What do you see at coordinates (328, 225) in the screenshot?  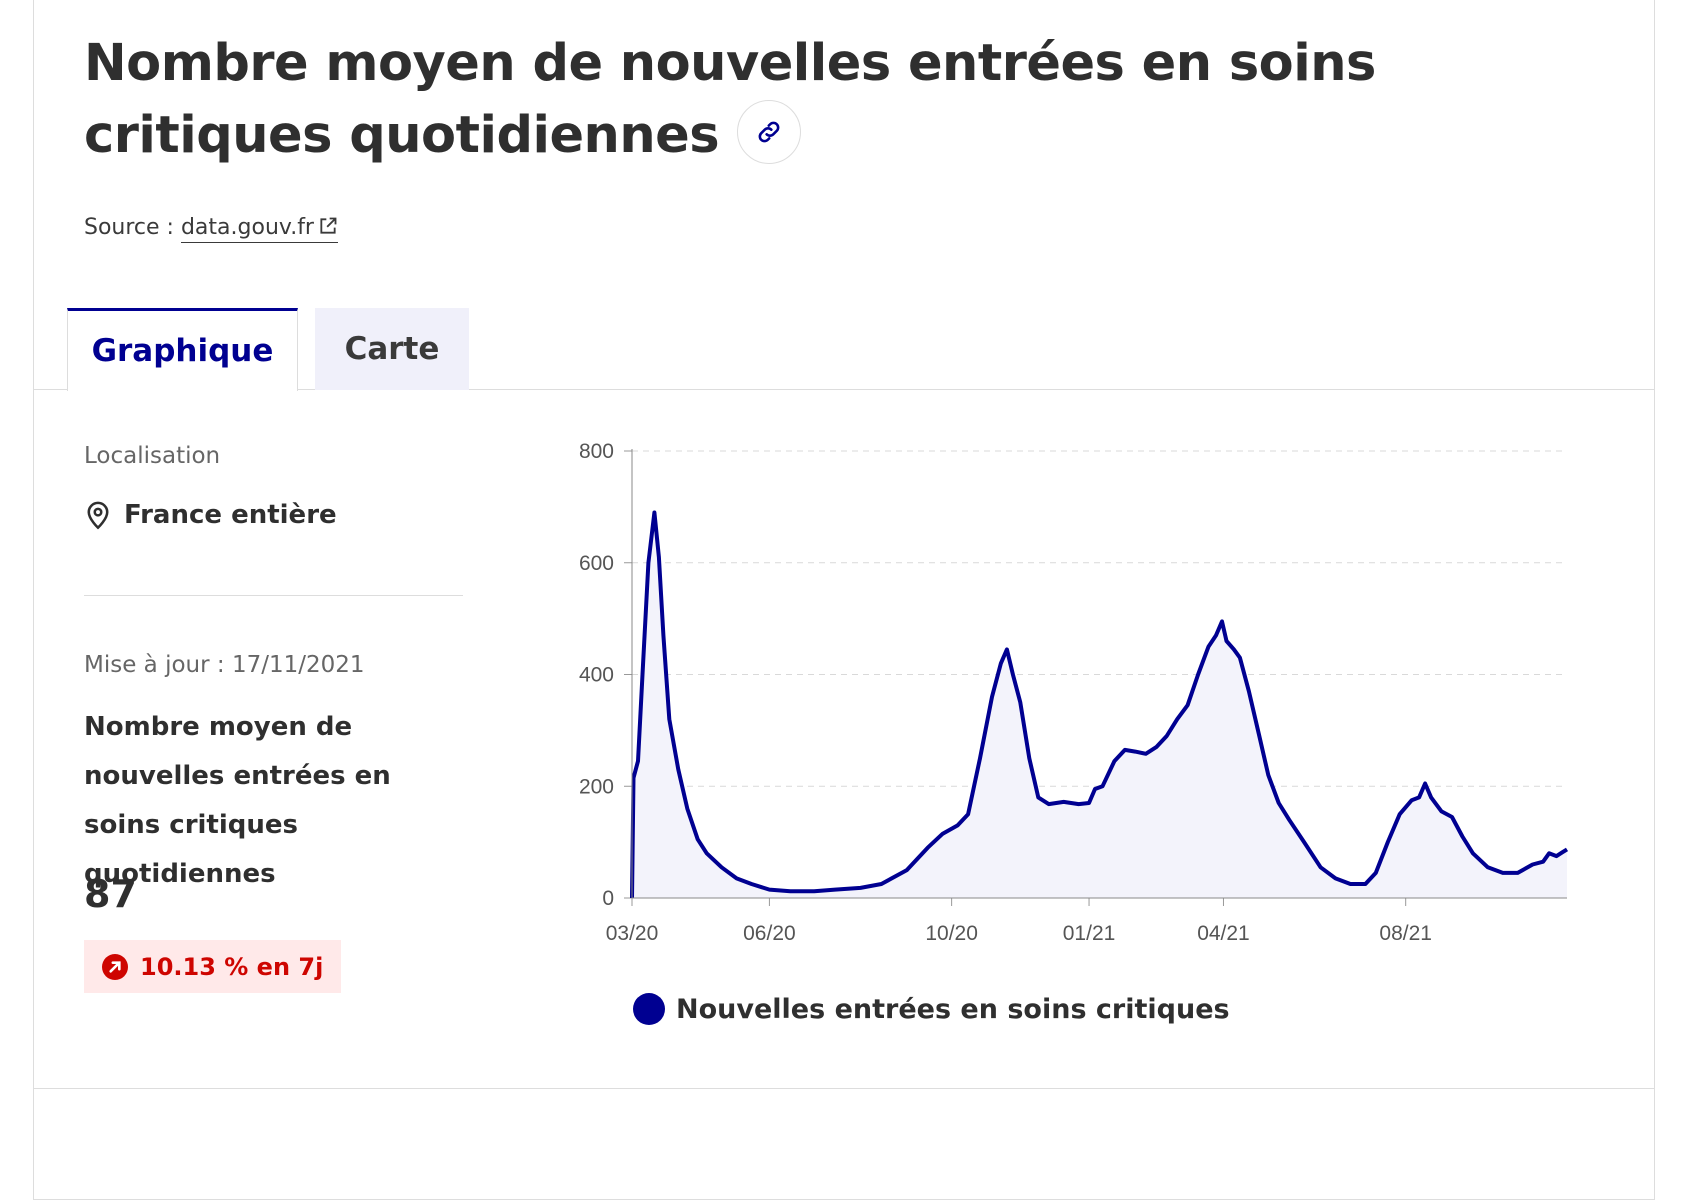 I see `external-link-icon` at bounding box center [328, 225].